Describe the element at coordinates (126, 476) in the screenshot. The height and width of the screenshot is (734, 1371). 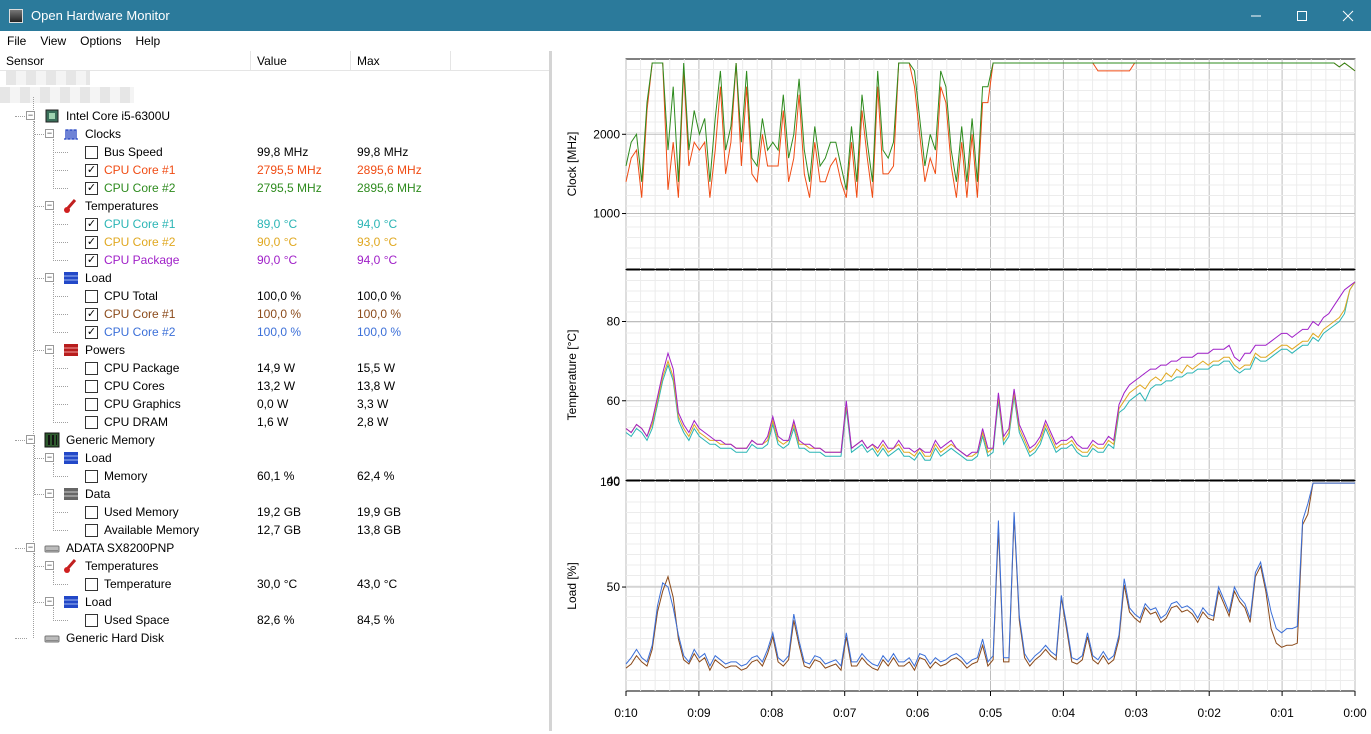
I see `sensor-name: Memory` at that location.